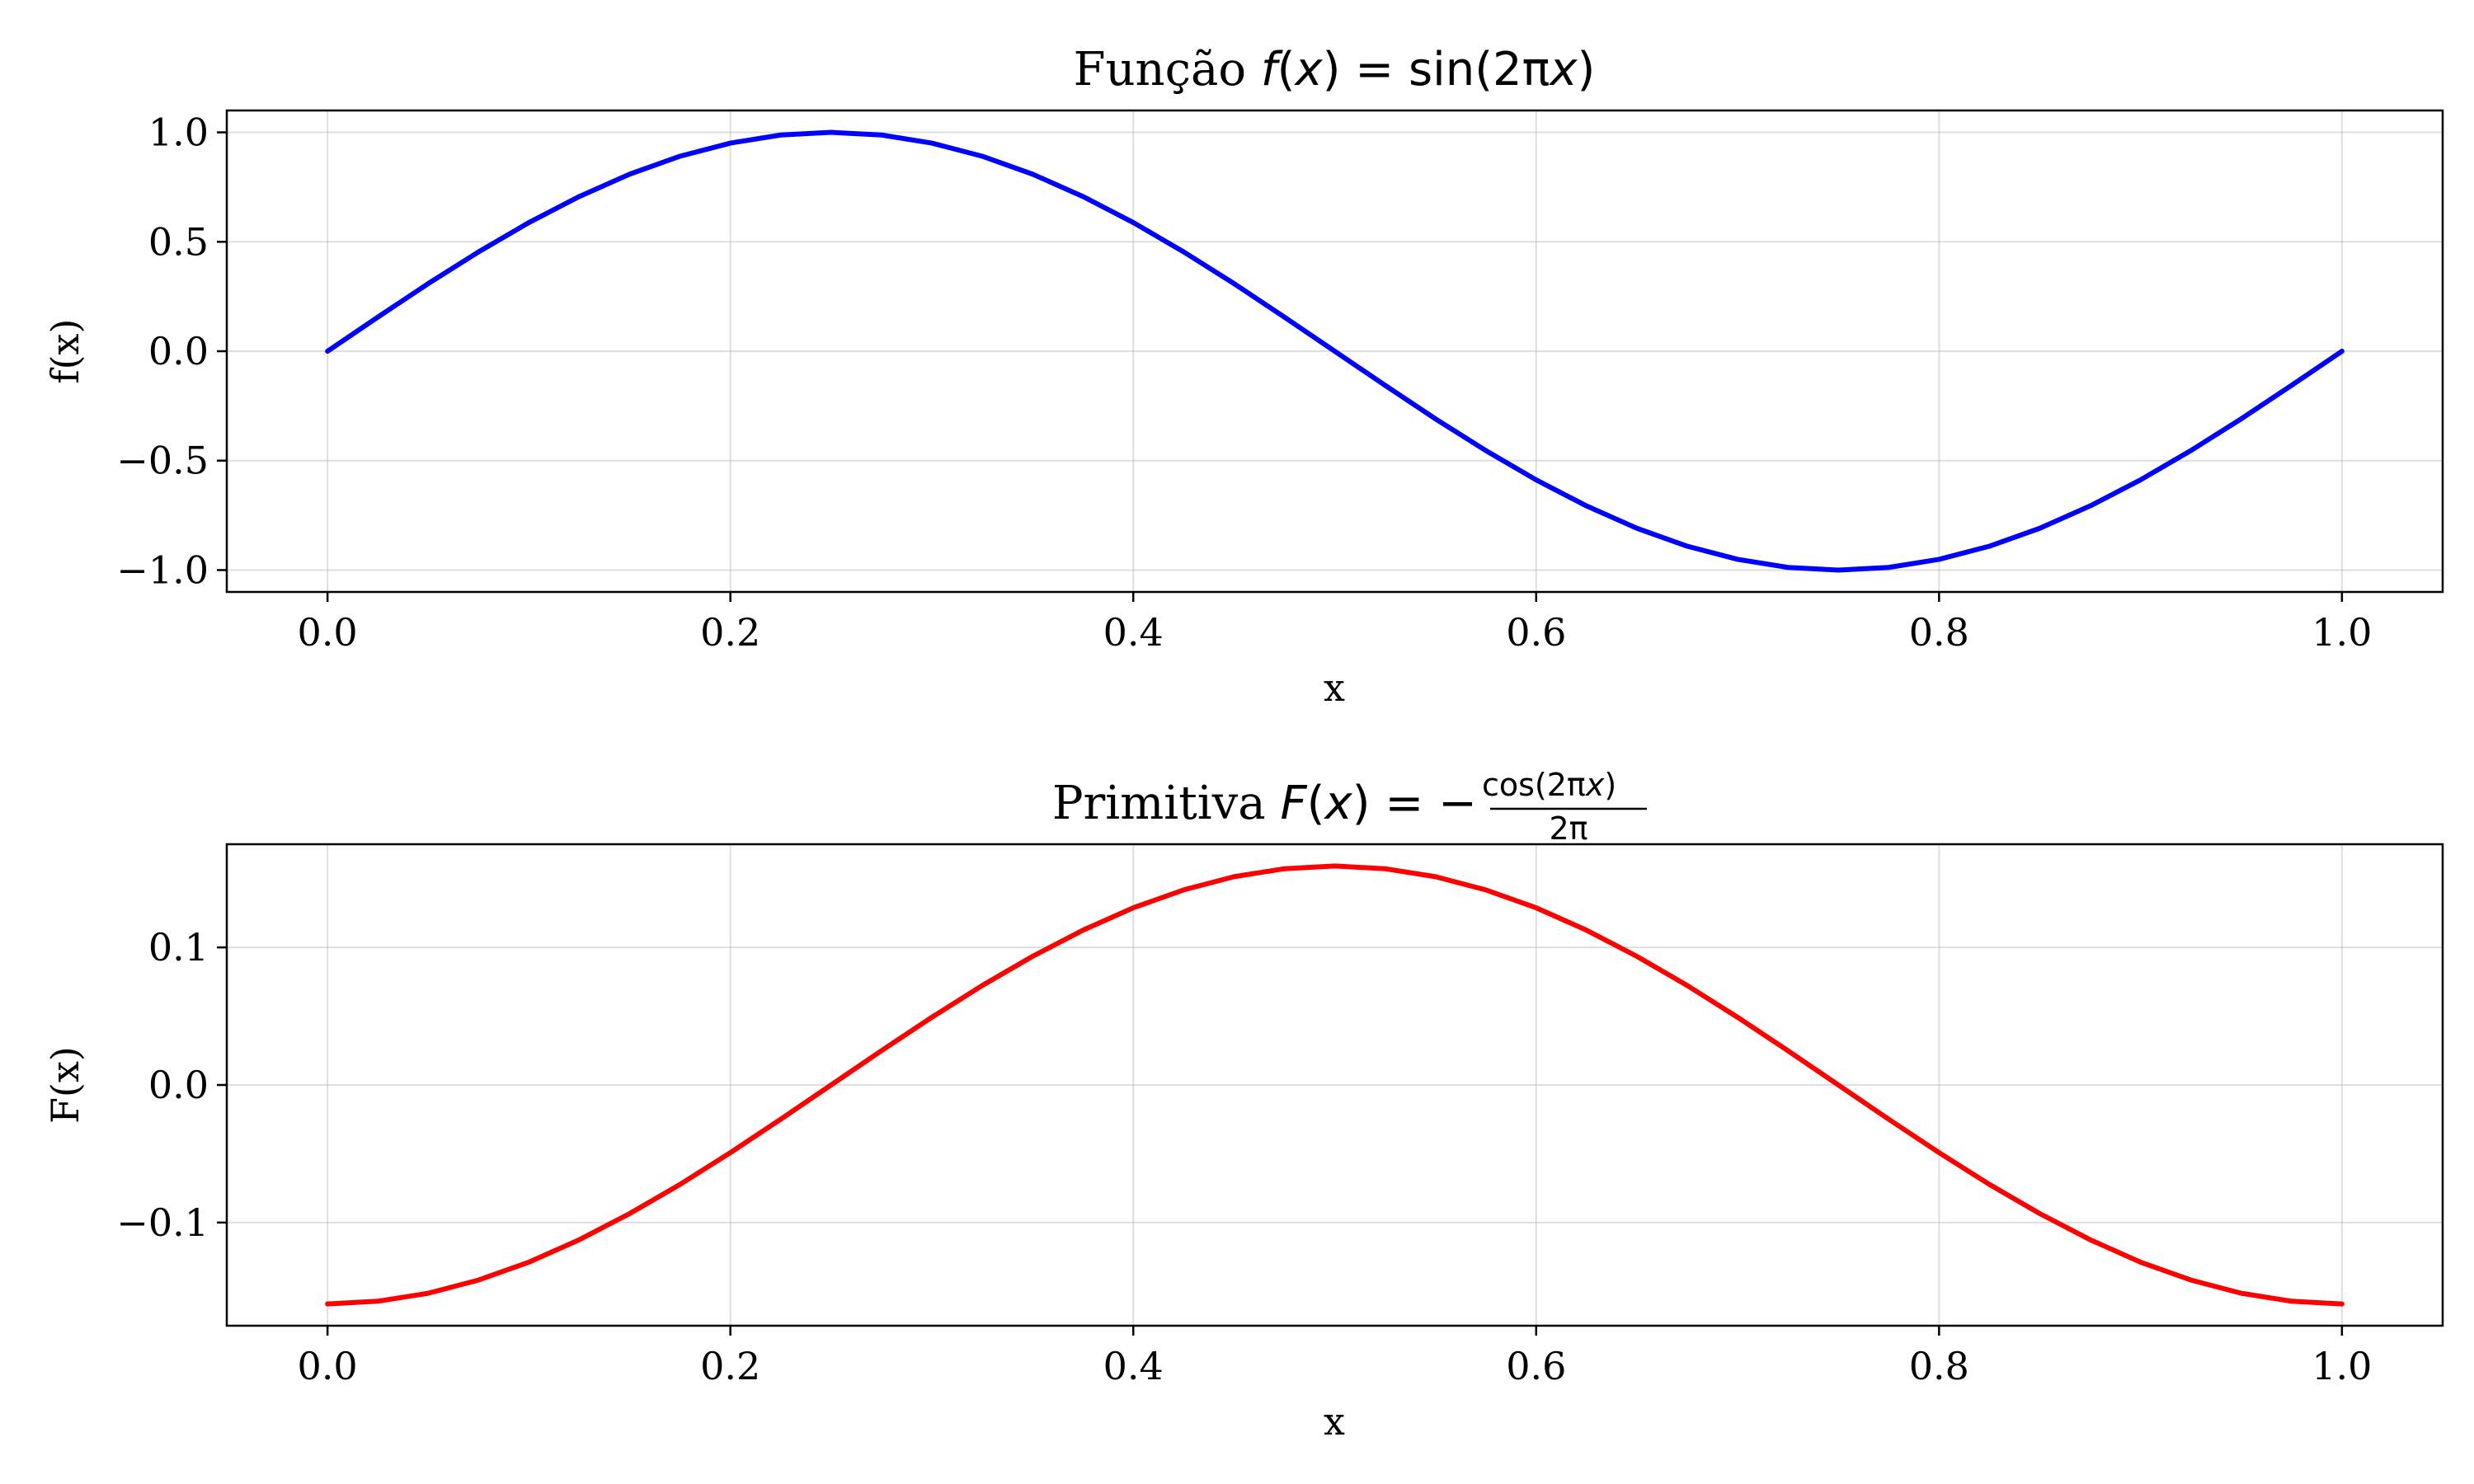 The height and width of the screenshot is (1484, 2474). What do you see at coordinates (162, 461) in the screenshot?
I see `y-tick-label: −0.5` at bounding box center [162, 461].